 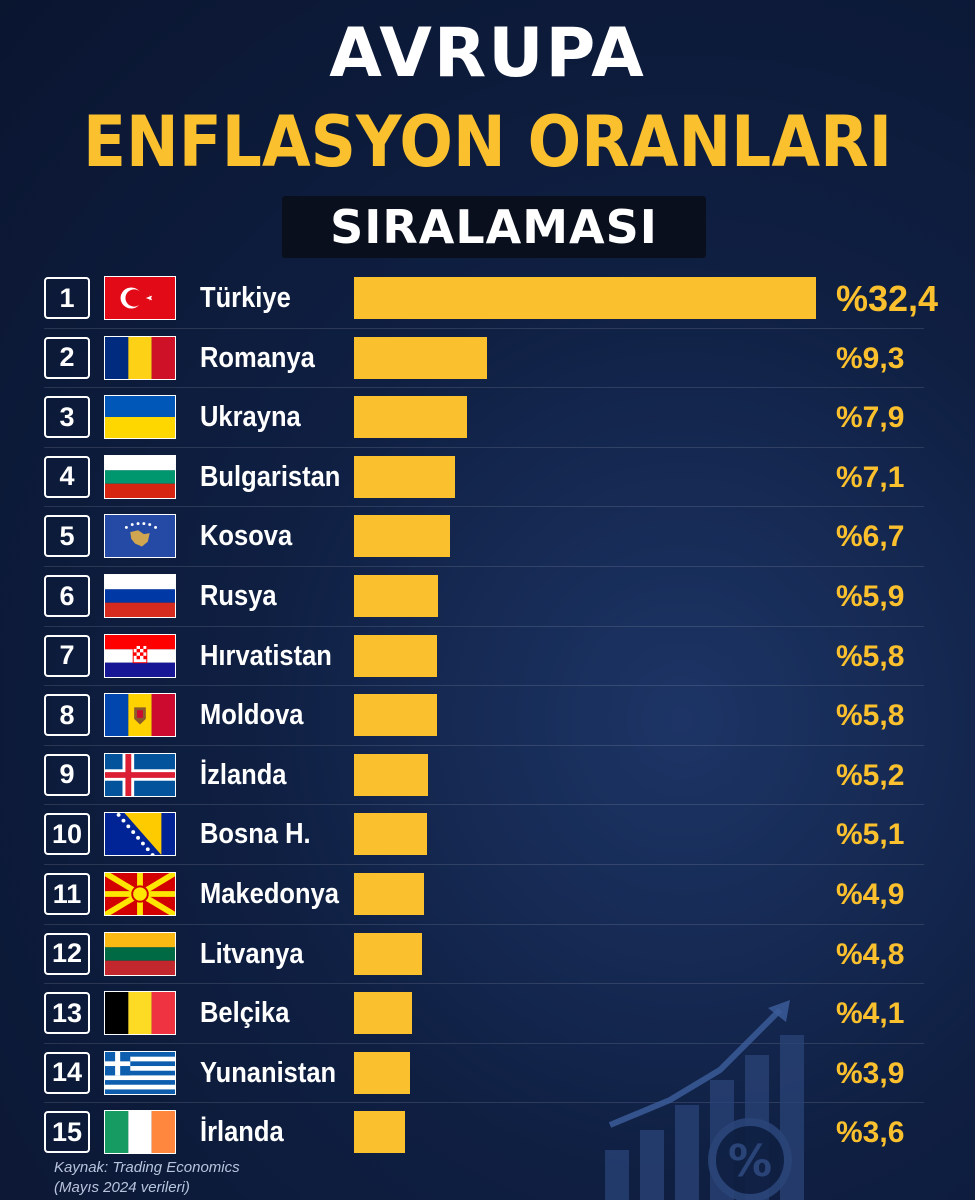 I want to click on russia-flag-icon, so click(x=140, y=596).